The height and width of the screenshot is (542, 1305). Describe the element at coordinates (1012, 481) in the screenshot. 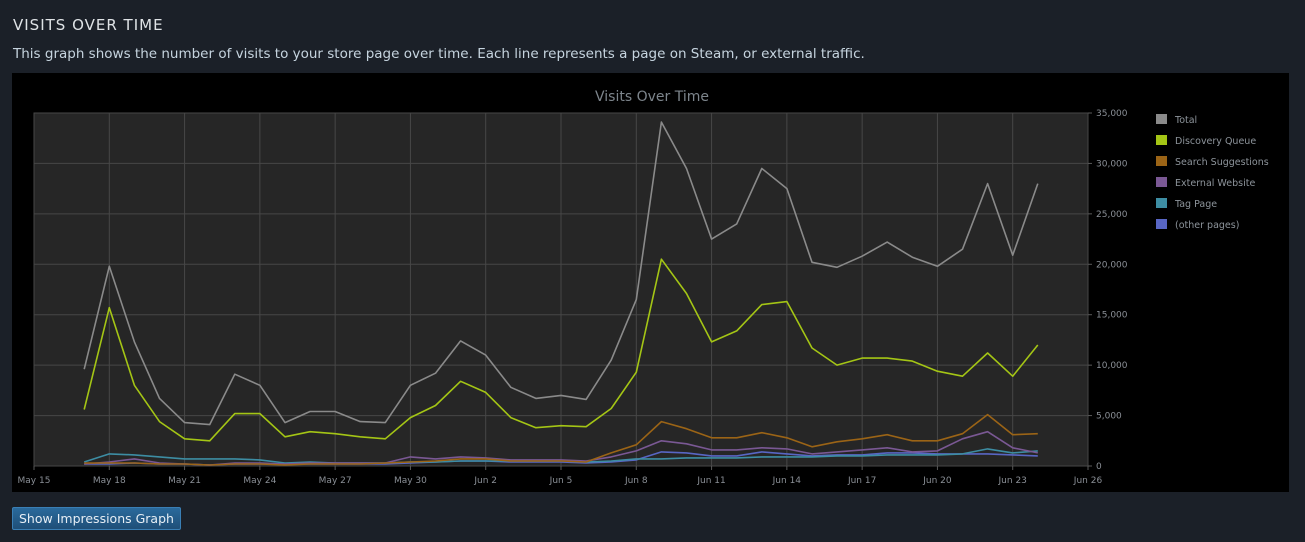

I see `x-tick-label: Jun 23` at that location.